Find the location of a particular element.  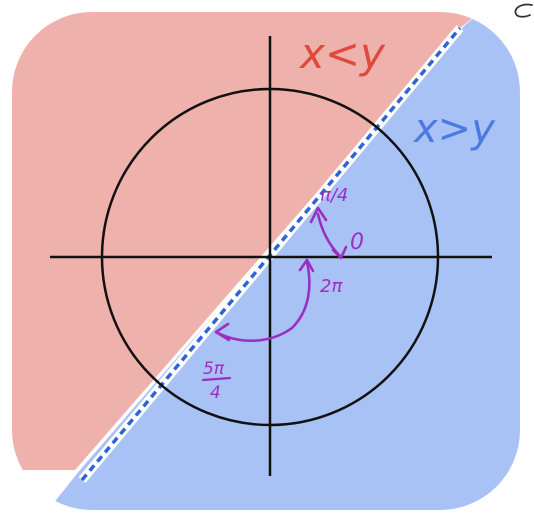

label-five-pi-over-4: 5π 4 is located at coordinates (216, 381).